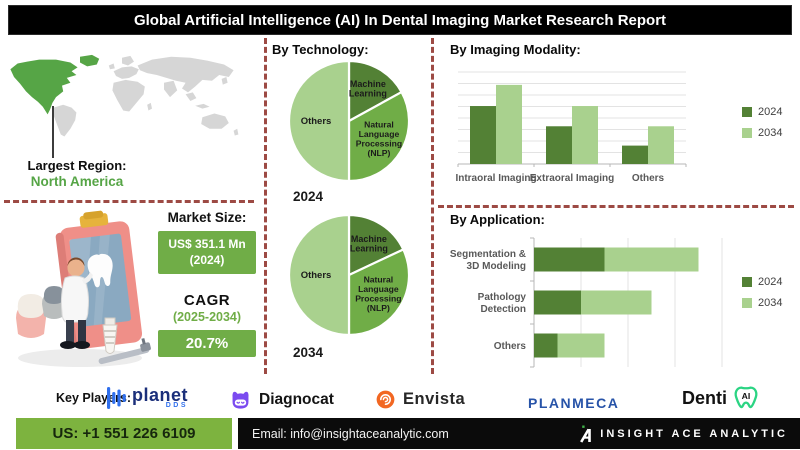 Image resolution: width=800 pixels, height=450 pixels. Describe the element at coordinates (616, 206) in the screenshot. I see `divider-horizontal-right` at that location.